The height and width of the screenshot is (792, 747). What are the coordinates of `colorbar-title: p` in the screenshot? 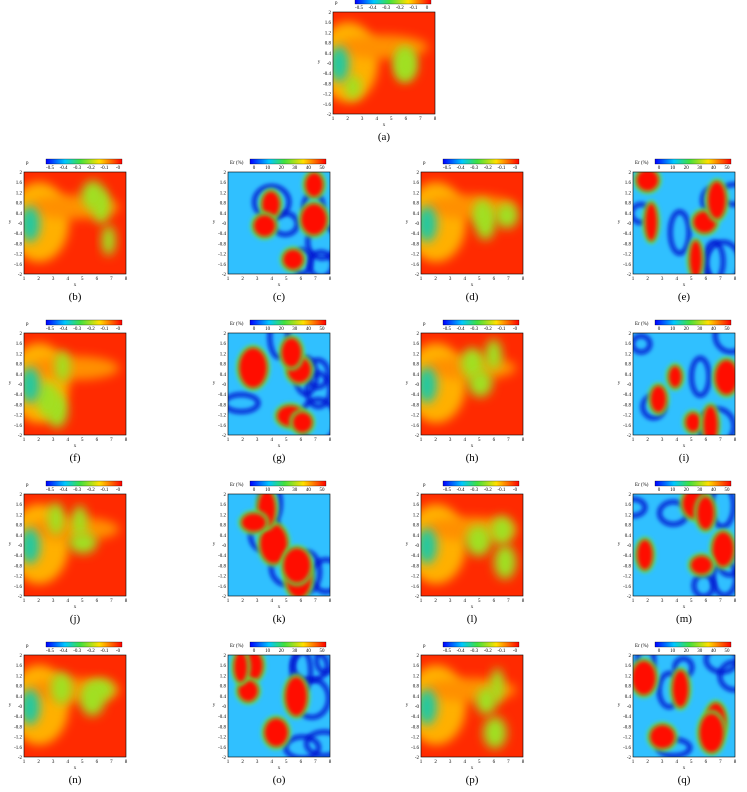 It's located at (27, 646).